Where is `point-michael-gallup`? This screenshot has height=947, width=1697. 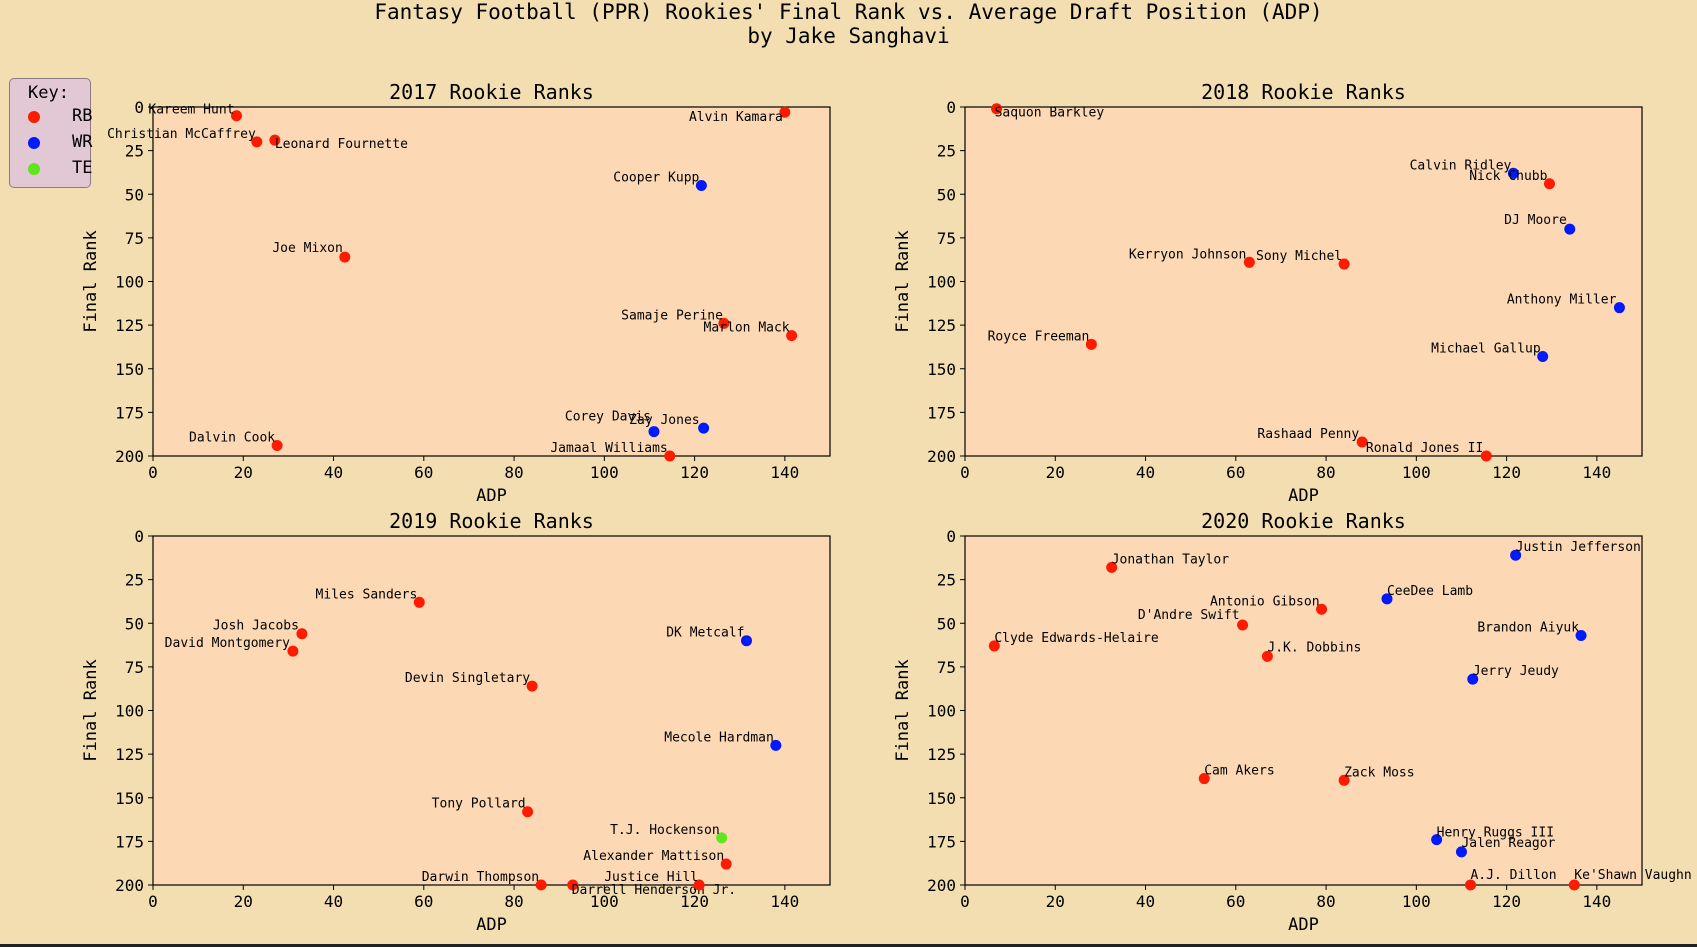
point-michael-gallup is located at coordinates (1543, 357).